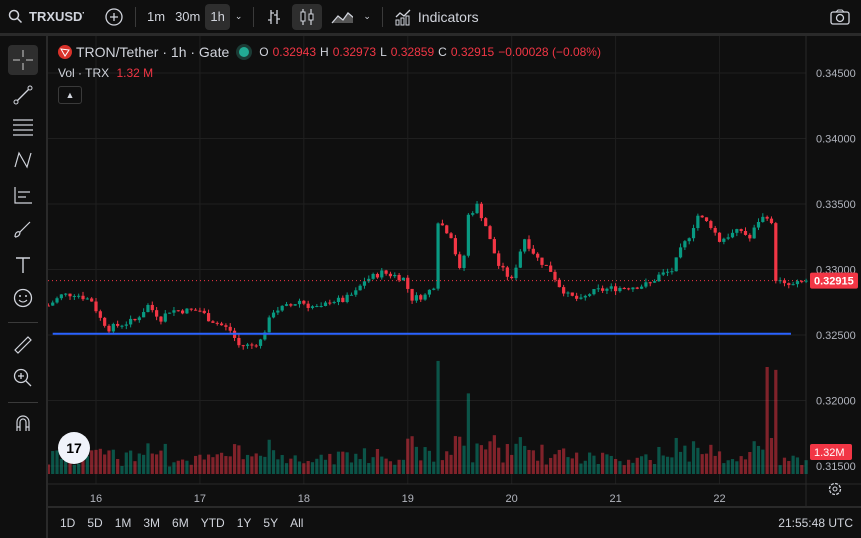 Image resolution: width=861 pixels, height=538 pixels. I want to click on close-value: 0.32915, so click(472, 52).